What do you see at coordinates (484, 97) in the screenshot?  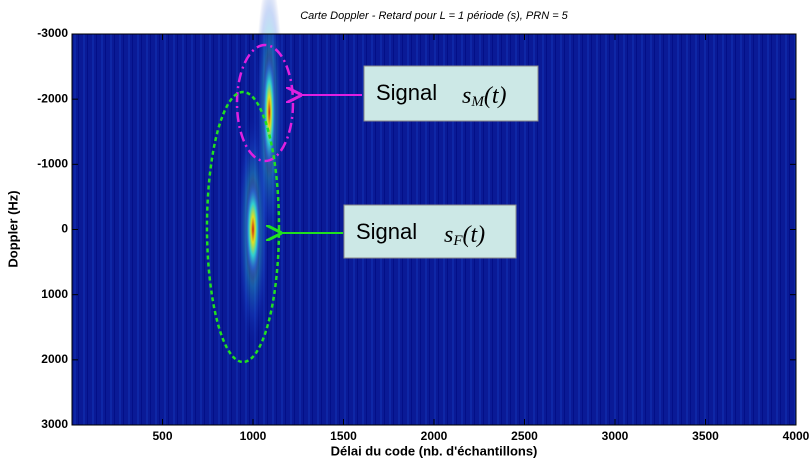 I see `annotation-math: sM(t)` at bounding box center [484, 97].